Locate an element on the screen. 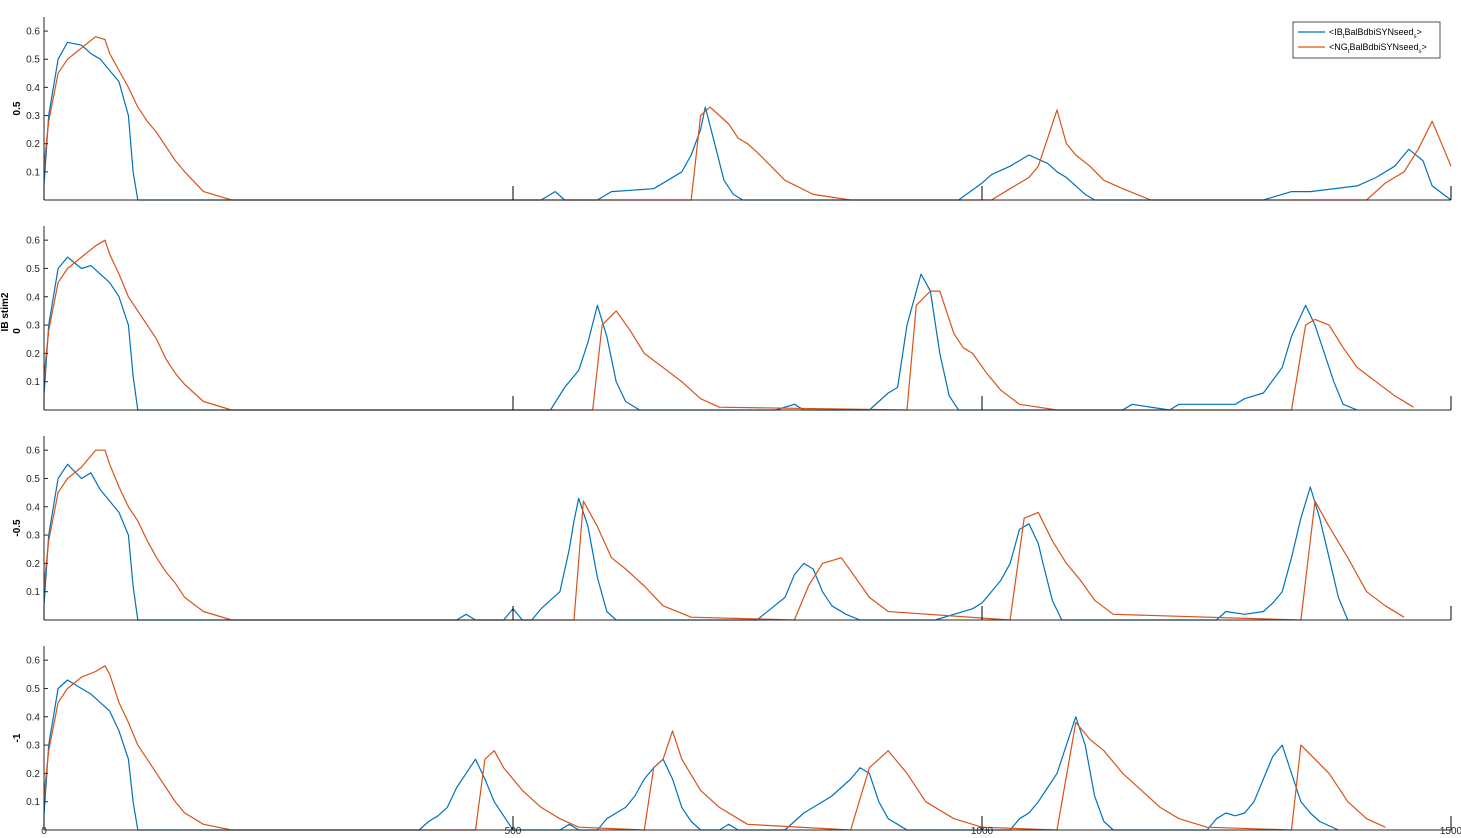  legend-box is located at coordinates (1366, 40).